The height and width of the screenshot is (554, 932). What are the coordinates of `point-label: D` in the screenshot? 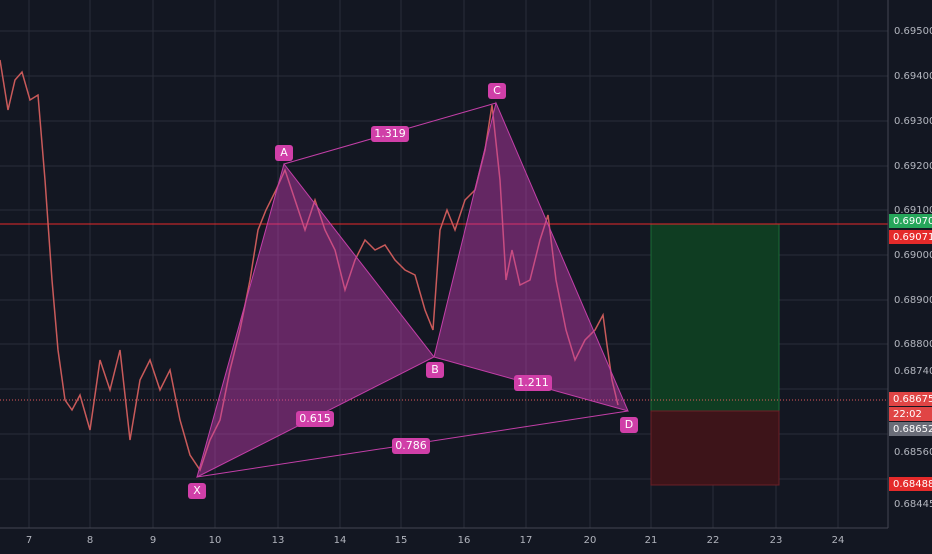 It's located at (629, 424).